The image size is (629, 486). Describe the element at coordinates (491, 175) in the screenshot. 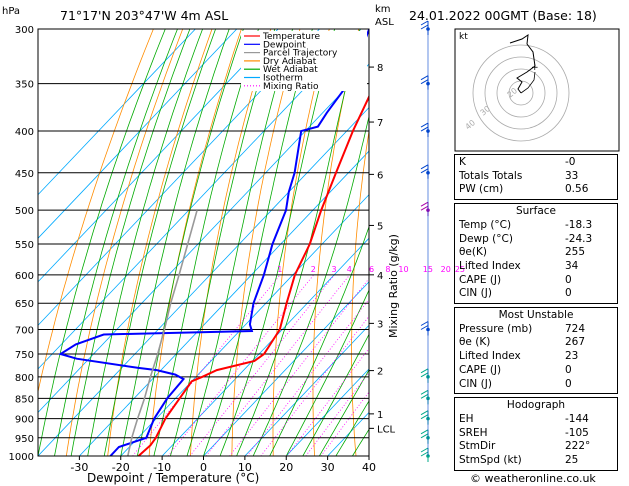

I see `totals-totals-label: Totals Totals` at that location.